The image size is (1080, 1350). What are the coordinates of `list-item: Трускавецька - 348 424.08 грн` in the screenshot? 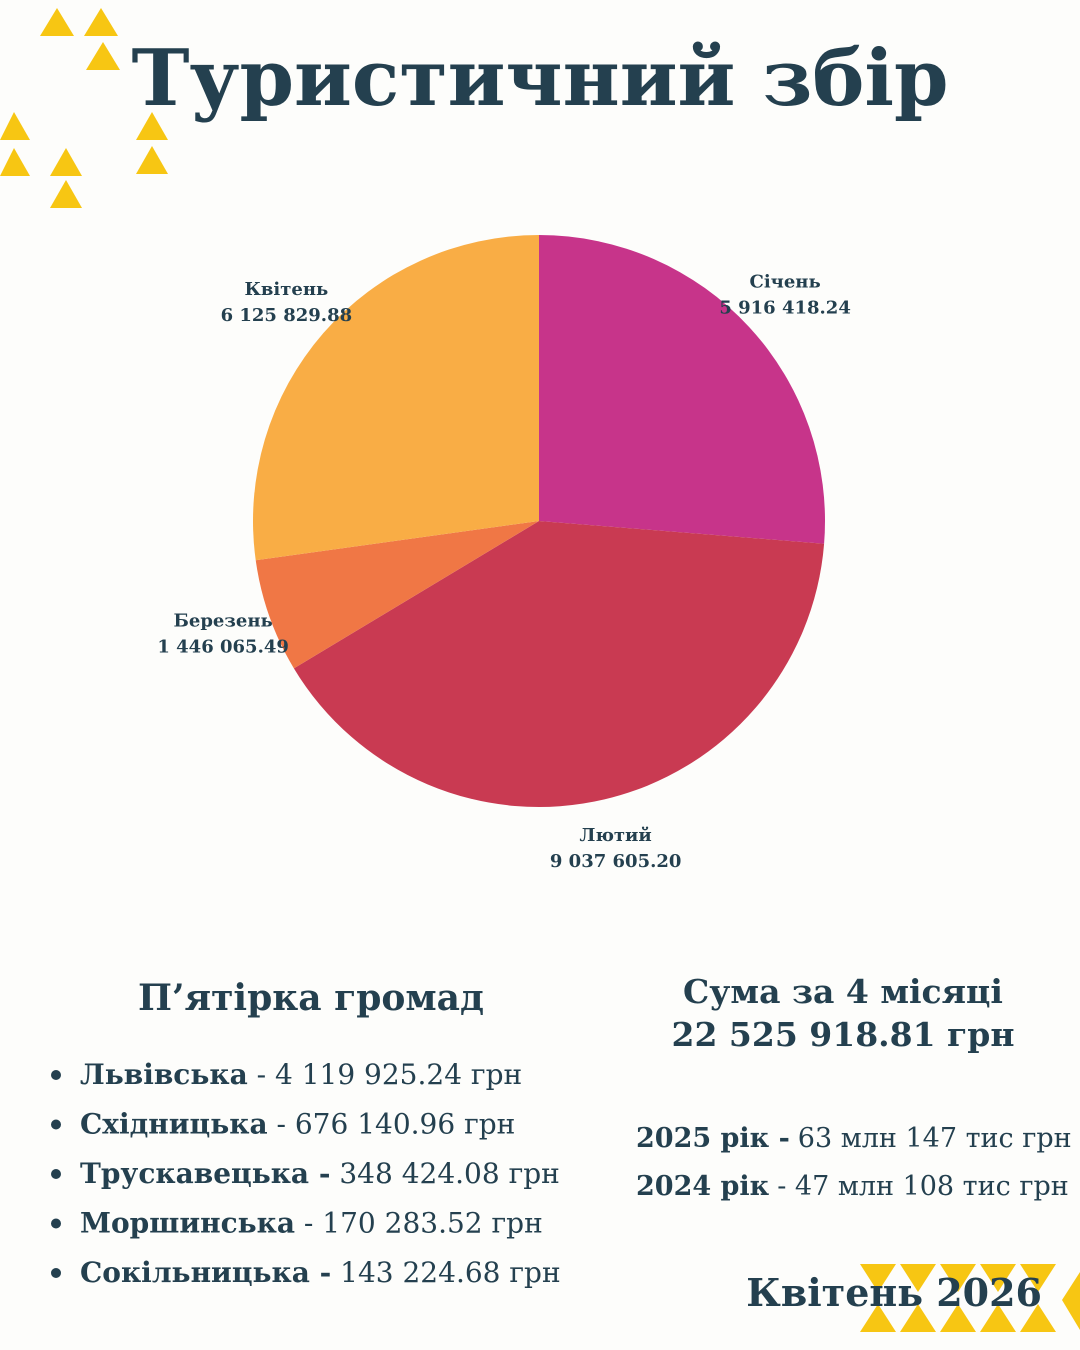 It's located at (320, 1173).